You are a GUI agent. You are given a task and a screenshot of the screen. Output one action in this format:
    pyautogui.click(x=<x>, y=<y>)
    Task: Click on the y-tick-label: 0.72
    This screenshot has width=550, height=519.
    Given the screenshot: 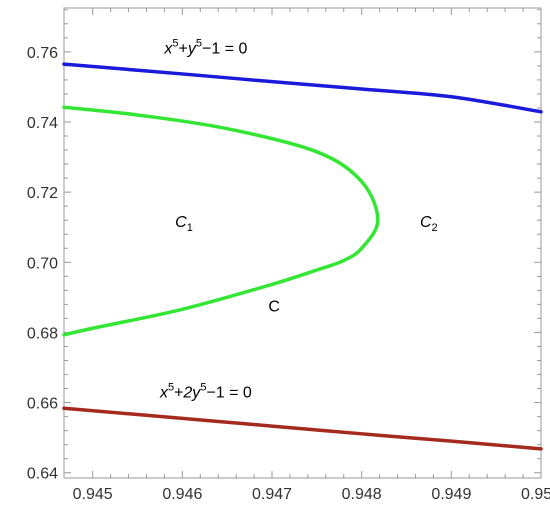 What is the action you would take?
    pyautogui.click(x=42, y=193)
    